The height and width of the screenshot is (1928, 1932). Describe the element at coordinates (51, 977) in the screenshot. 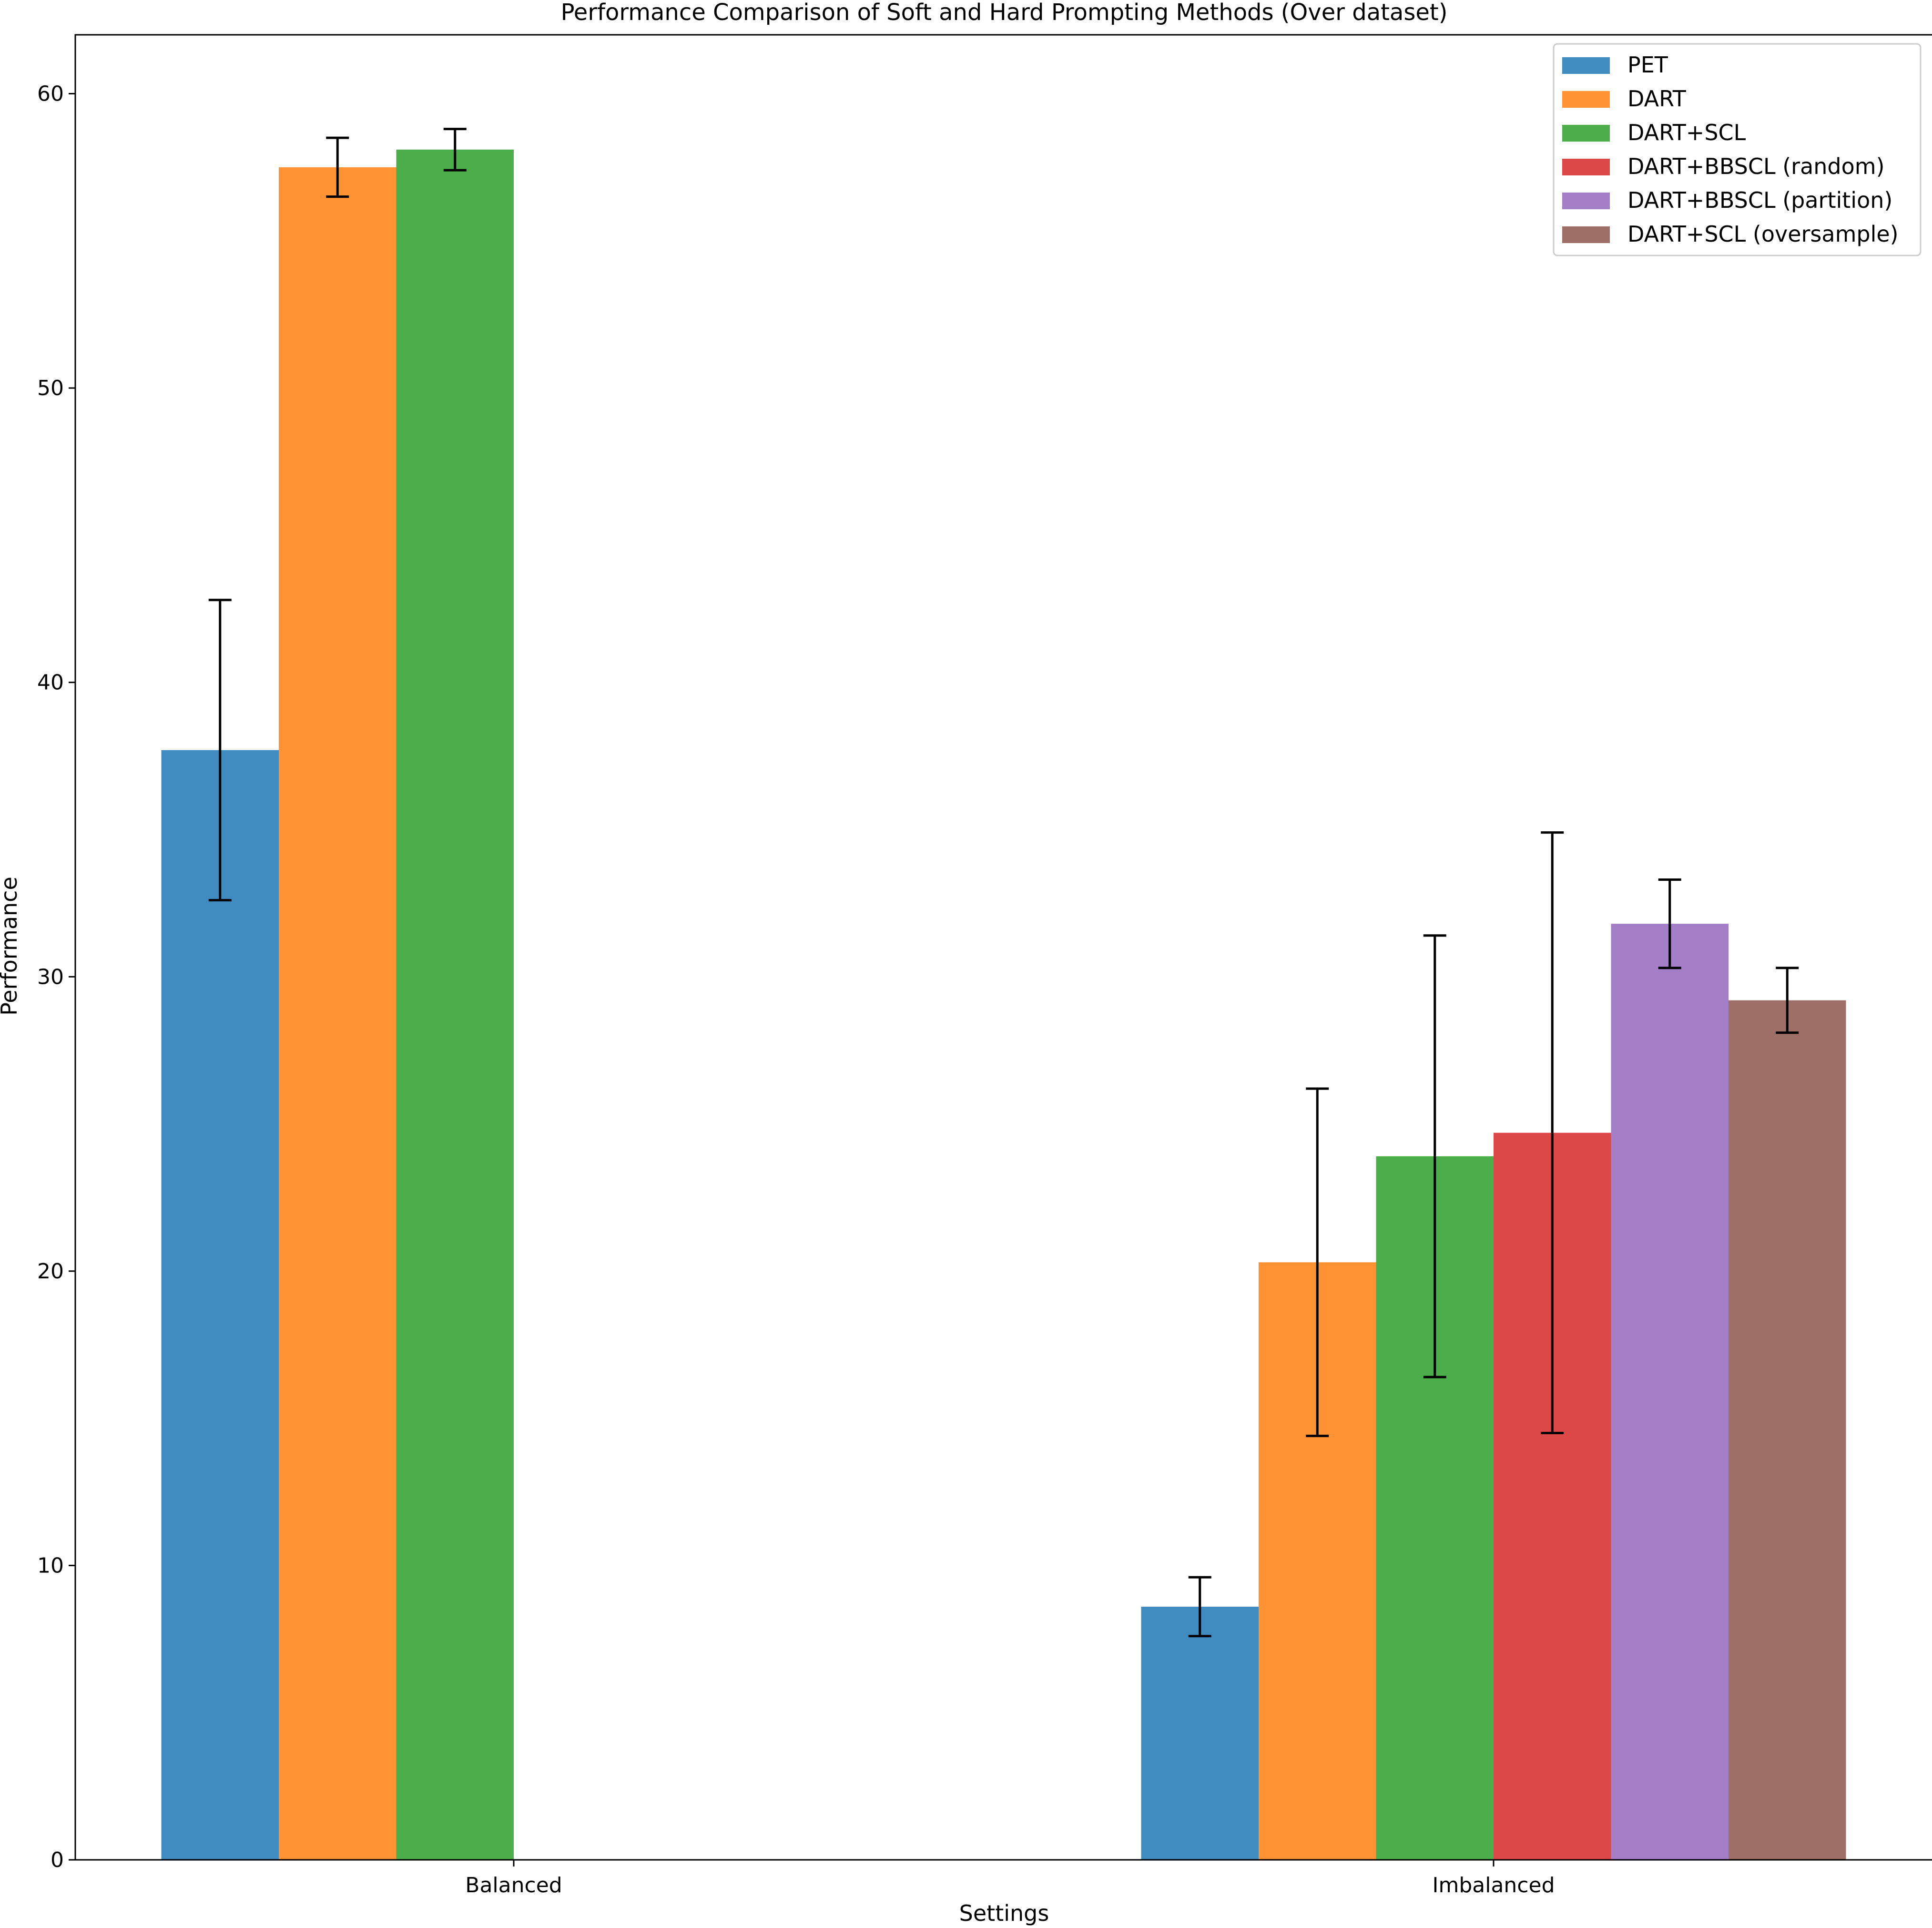

I see `y-tick-label: 30` at that location.